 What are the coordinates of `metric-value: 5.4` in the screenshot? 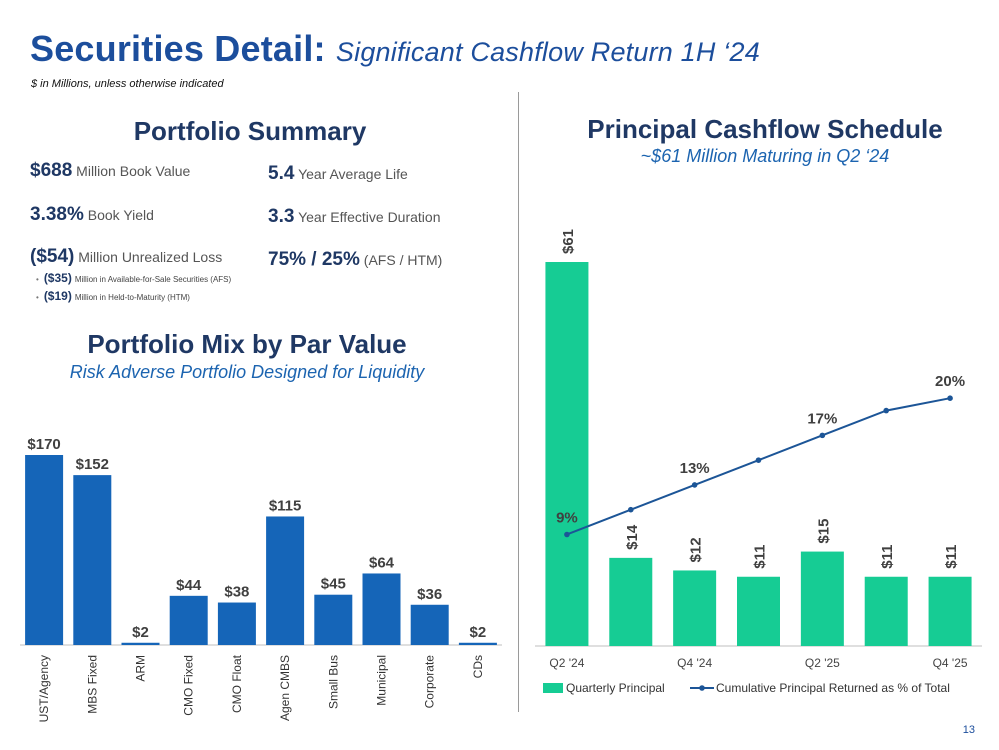 It's located at (281, 173).